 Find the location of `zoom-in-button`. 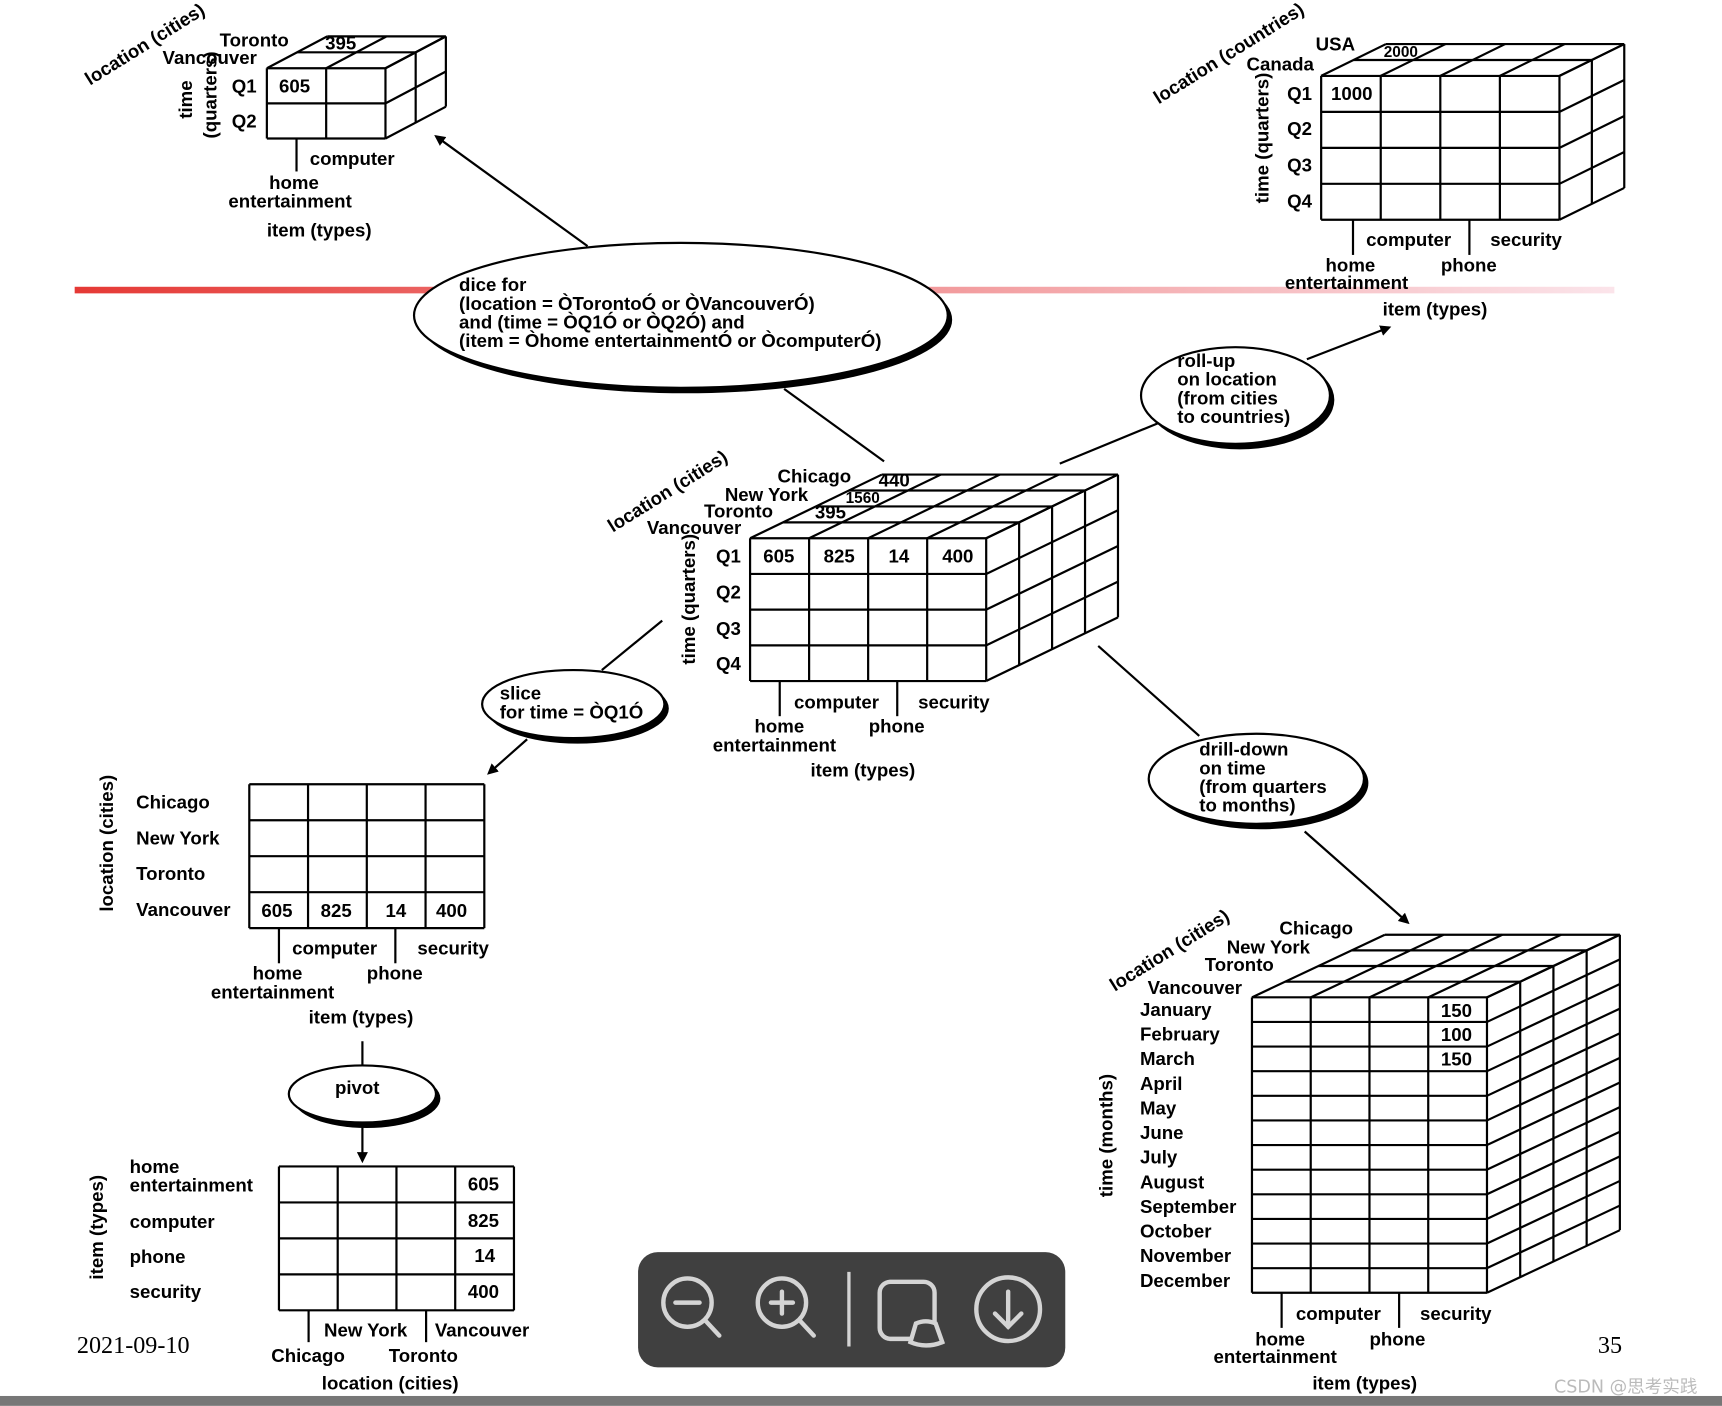

zoom-in-button is located at coordinates (785, 1307).